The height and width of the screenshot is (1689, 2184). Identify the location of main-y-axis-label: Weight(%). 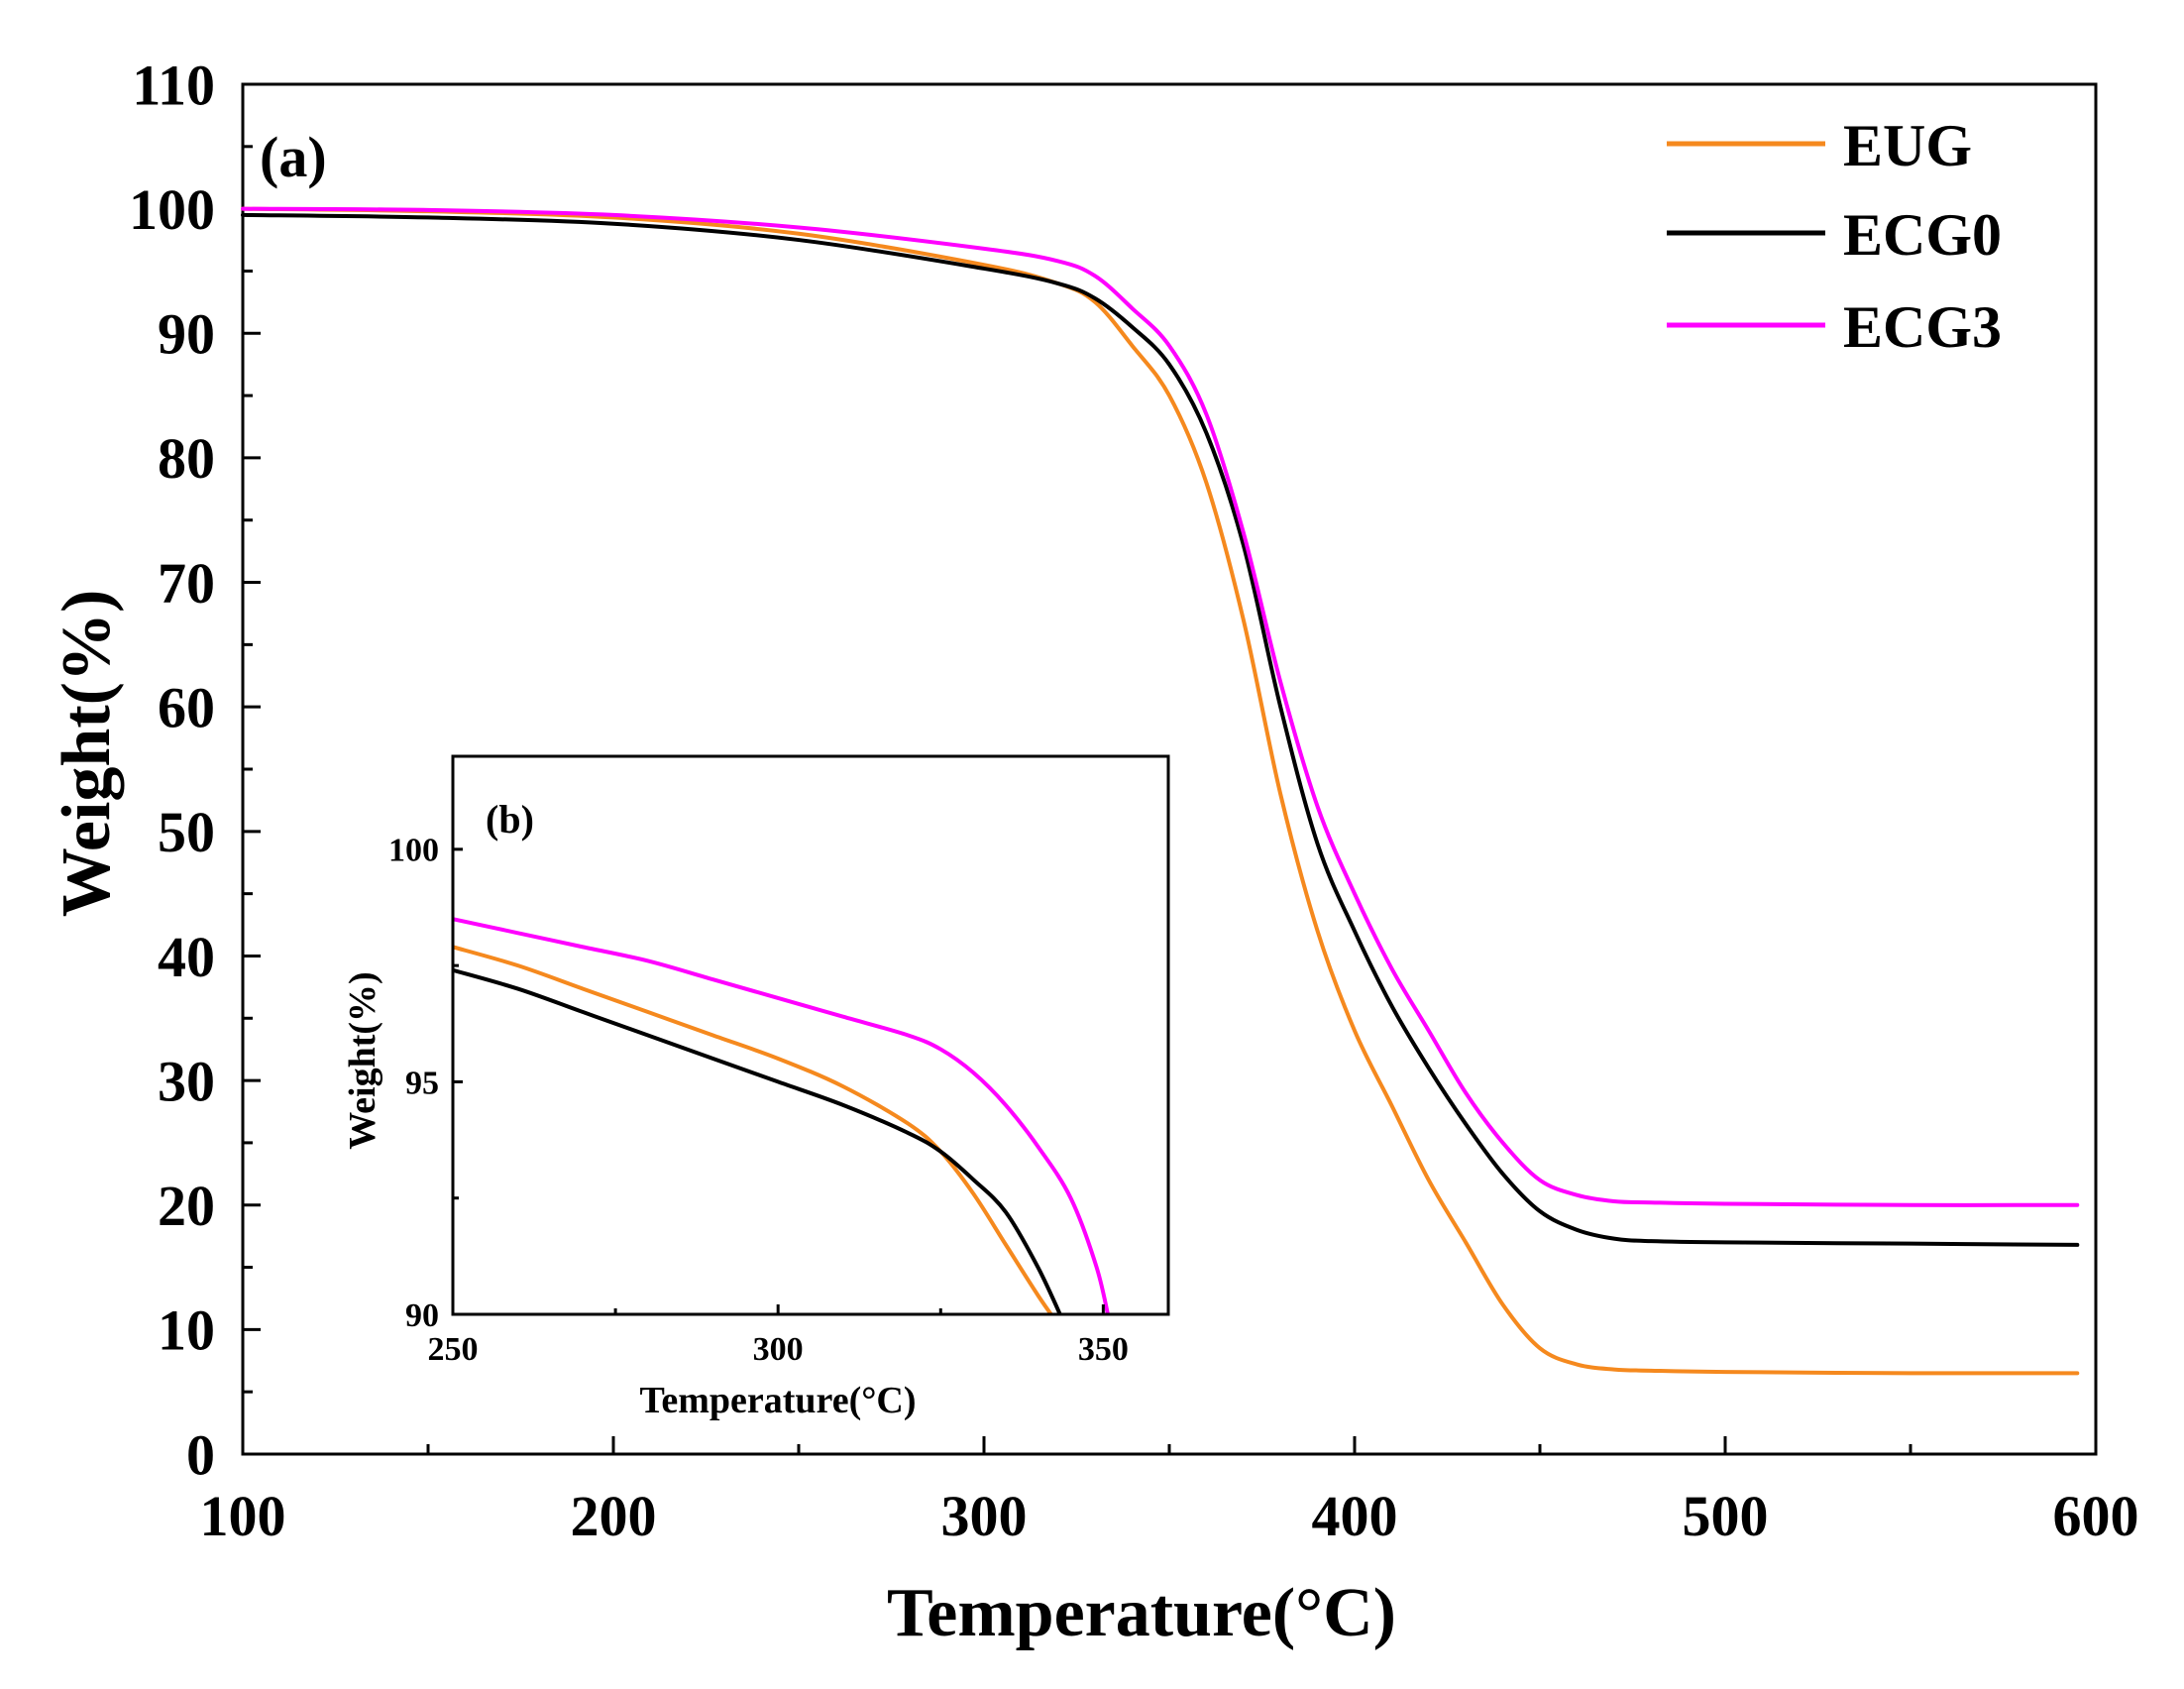
(87, 754).